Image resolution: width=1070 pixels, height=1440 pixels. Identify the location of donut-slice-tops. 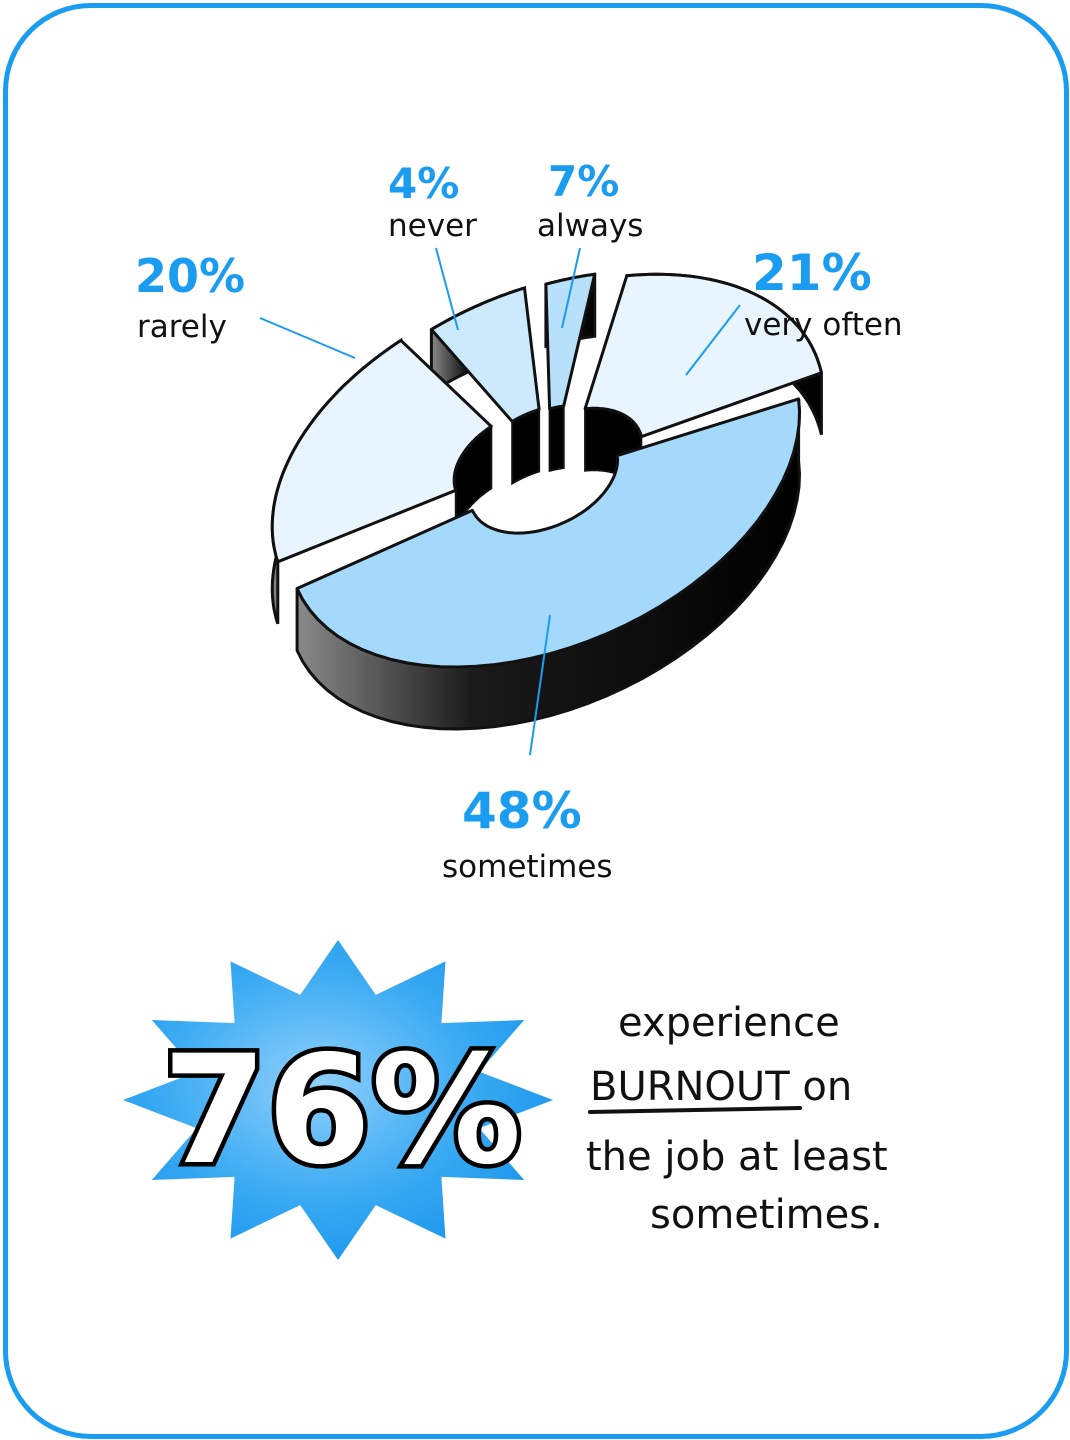
(546, 470).